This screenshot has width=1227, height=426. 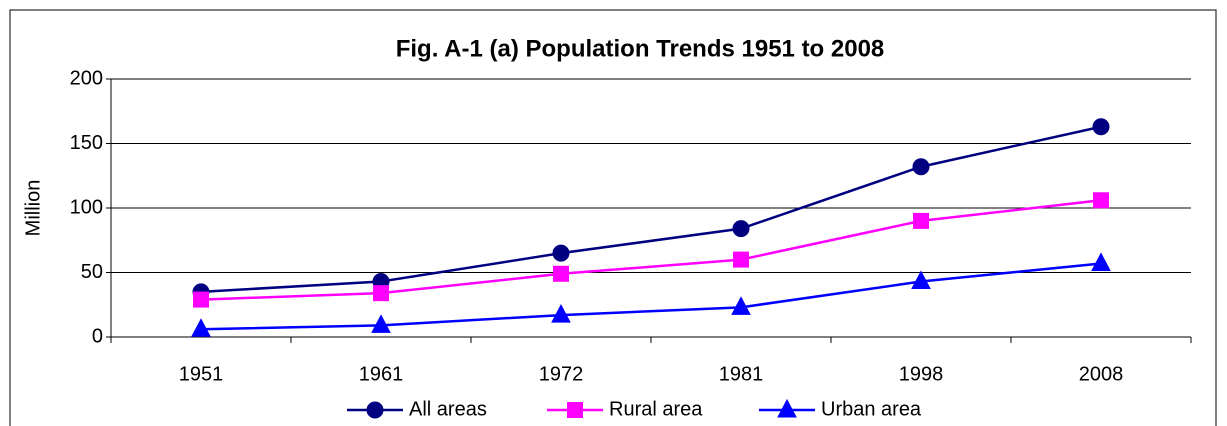 I want to click on y-tick-label: 200, so click(x=86, y=78).